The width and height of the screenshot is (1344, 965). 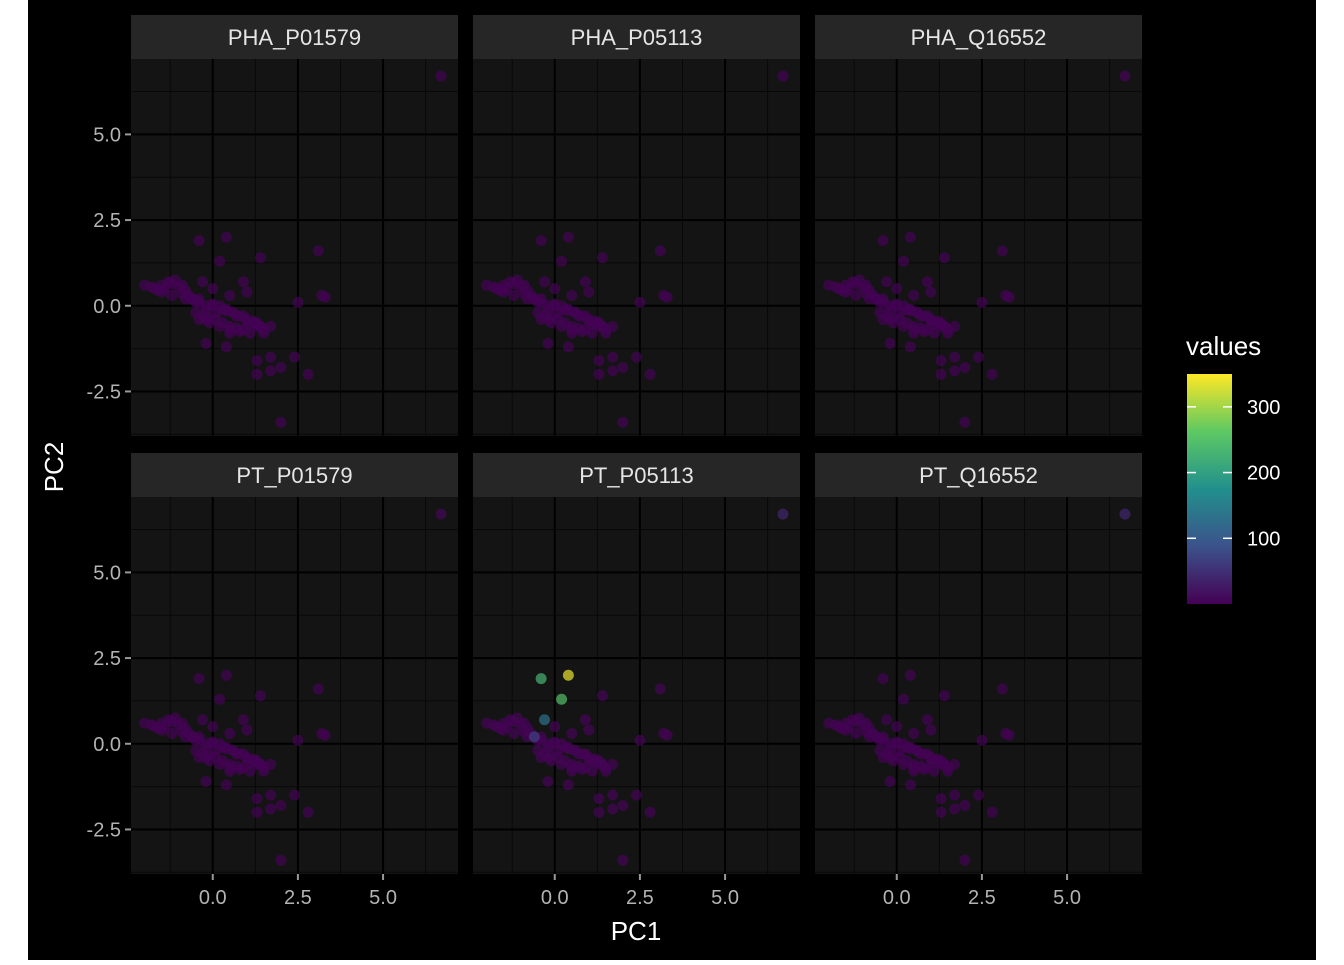 What do you see at coordinates (555, 898) in the screenshot?
I see `x-tick-label: 0.0` at bounding box center [555, 898].